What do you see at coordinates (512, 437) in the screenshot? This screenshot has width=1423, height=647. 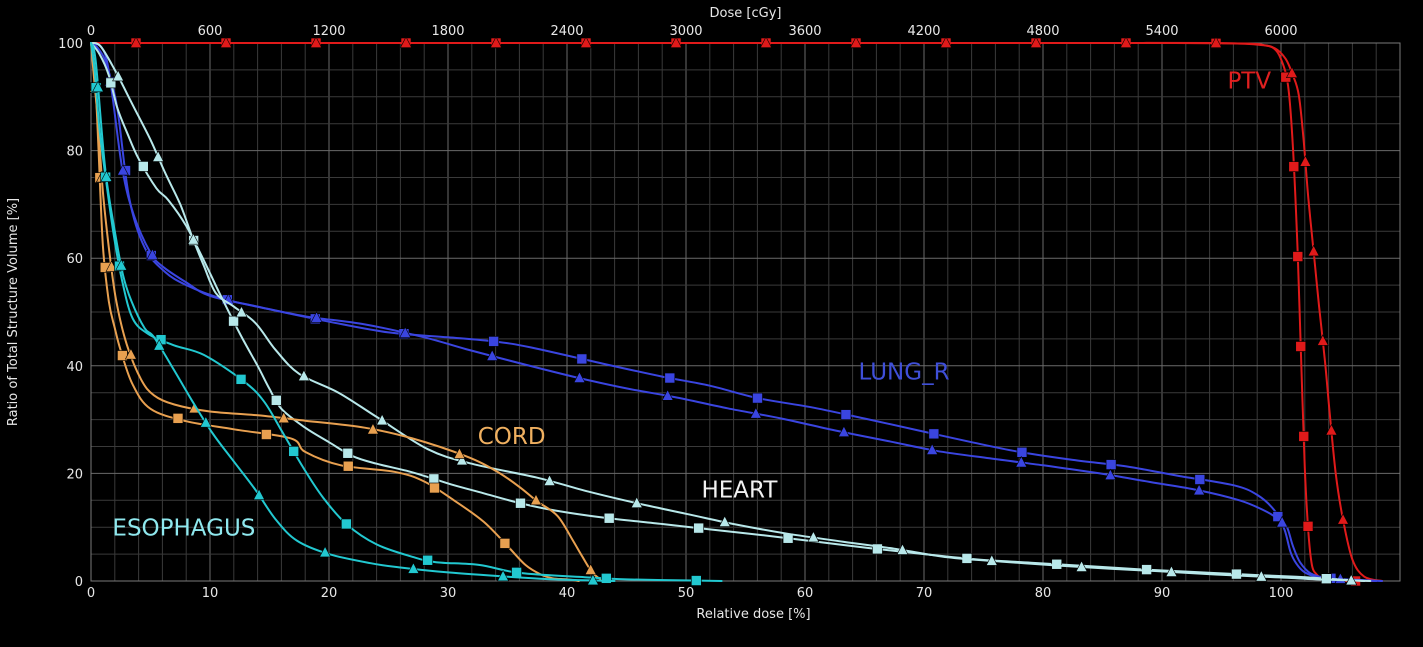 I see `structure-label-cord: CORD` at bounding box center [512, 437].